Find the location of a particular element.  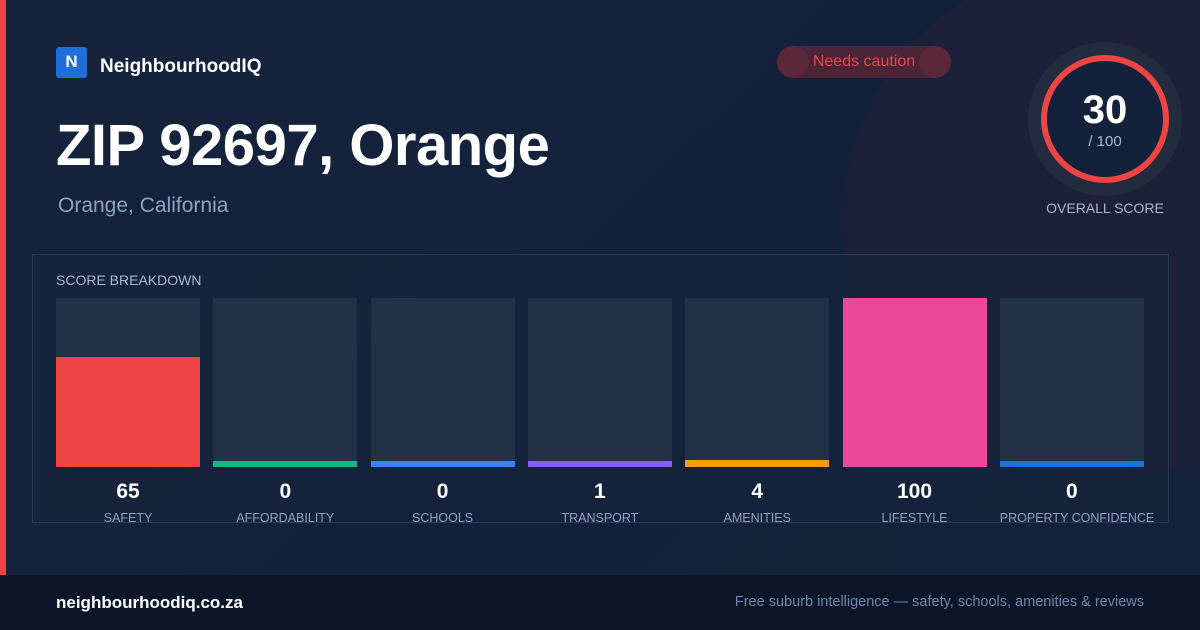

bar-category-label: TRANSPORT is located at coordinates (600, 518).